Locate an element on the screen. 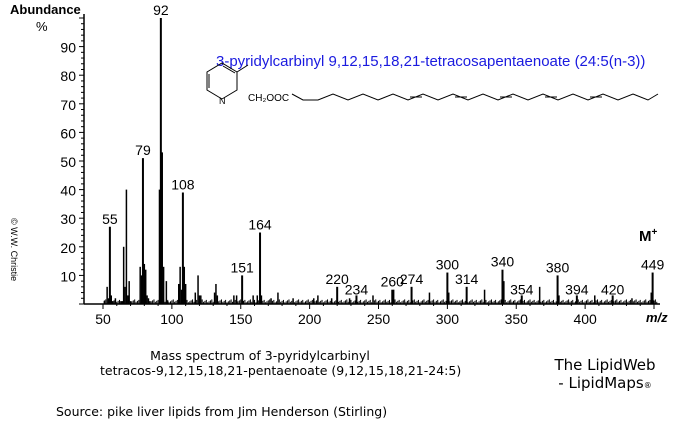 This screenshot has height=428, width=673. peak-label: 151 is located at coordinates (242, 267).